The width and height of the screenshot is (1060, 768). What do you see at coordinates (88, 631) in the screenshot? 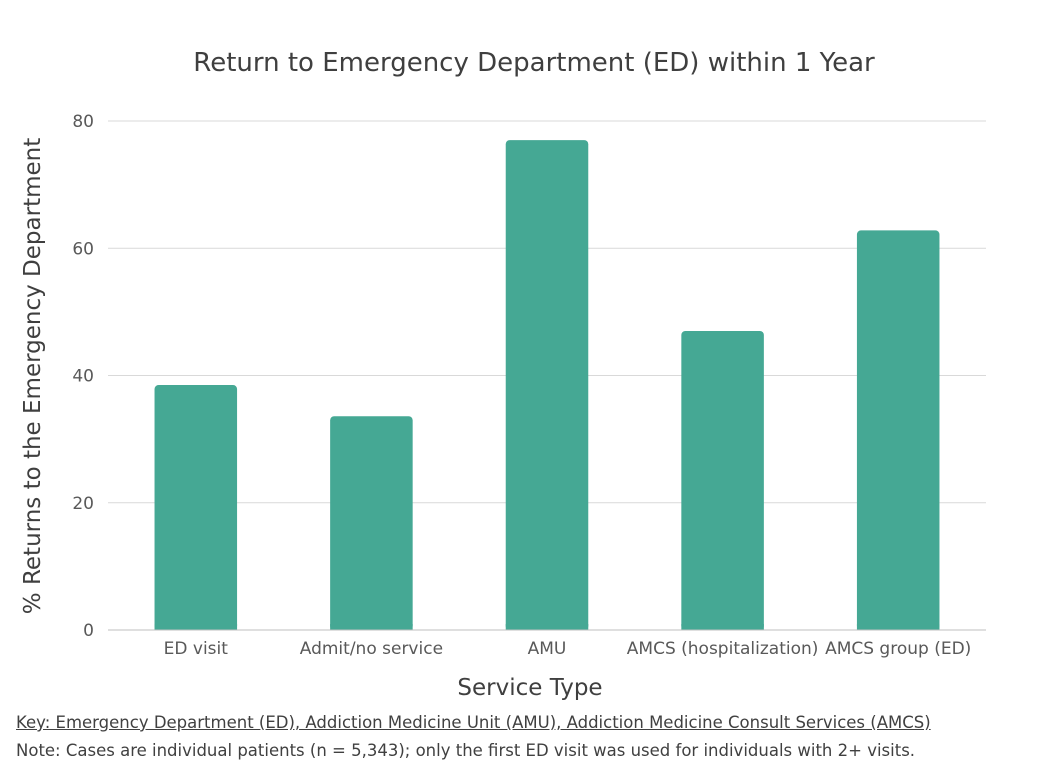
I see `y-tick-label: 0` at bounding box center [88, 631].